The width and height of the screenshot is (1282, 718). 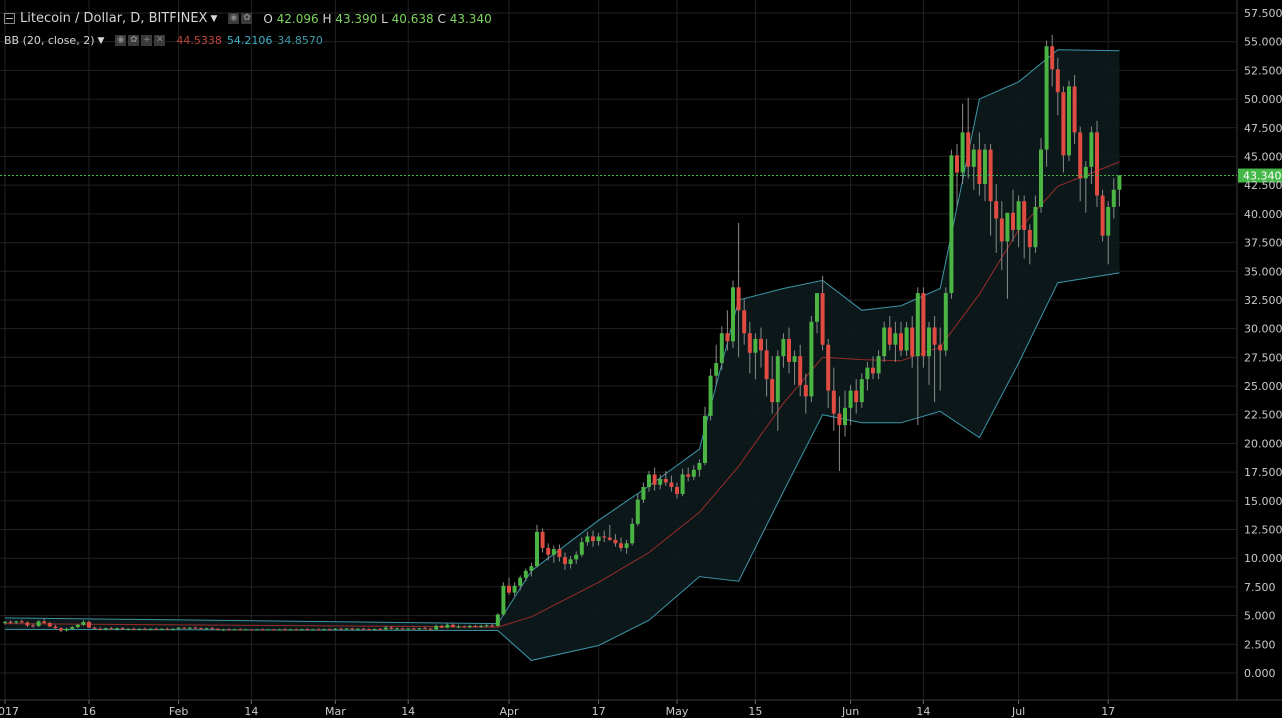 I want to click on y-tick-label: 15.000, so click(x=1263, y=501).